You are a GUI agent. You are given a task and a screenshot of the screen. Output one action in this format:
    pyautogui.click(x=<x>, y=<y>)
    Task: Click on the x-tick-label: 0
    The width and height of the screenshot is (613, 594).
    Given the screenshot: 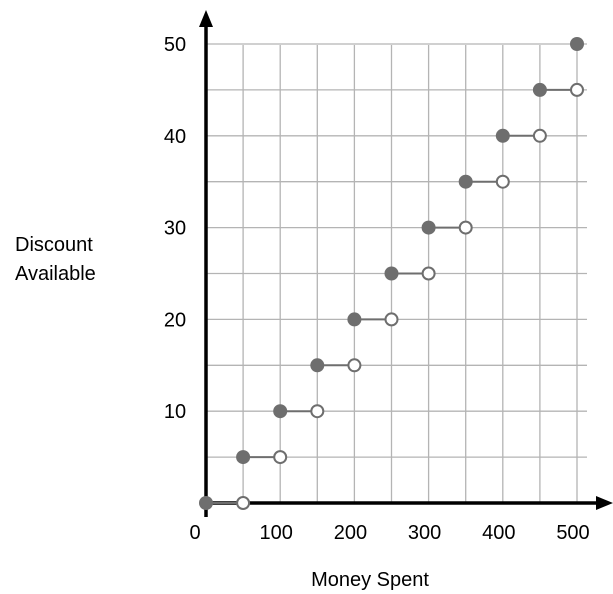 What is the action you would take?
    pyautogui.click(x=194, y=533)
    